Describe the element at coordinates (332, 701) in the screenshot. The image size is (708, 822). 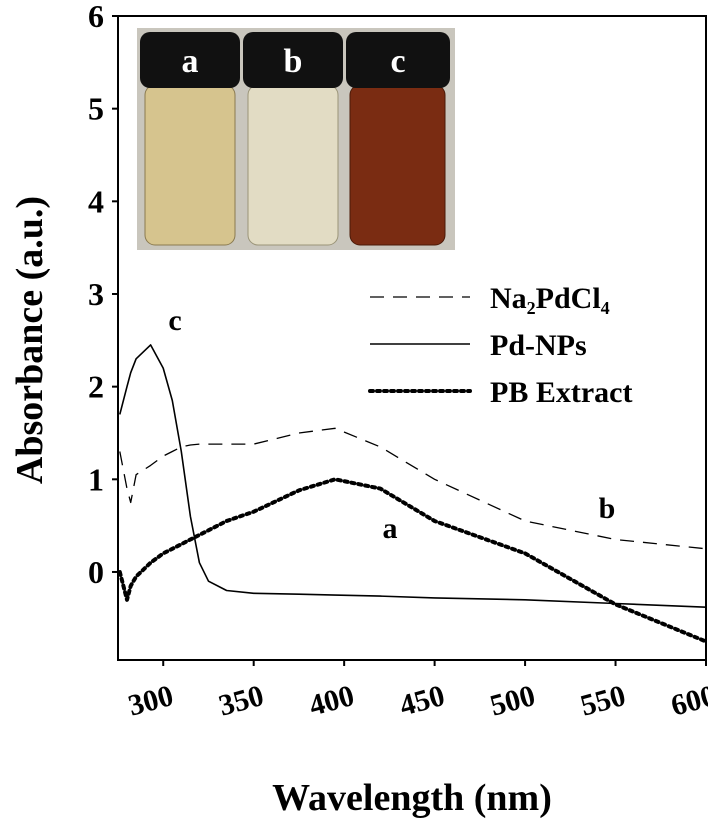
I see `x-tick-label: 400` at that location.